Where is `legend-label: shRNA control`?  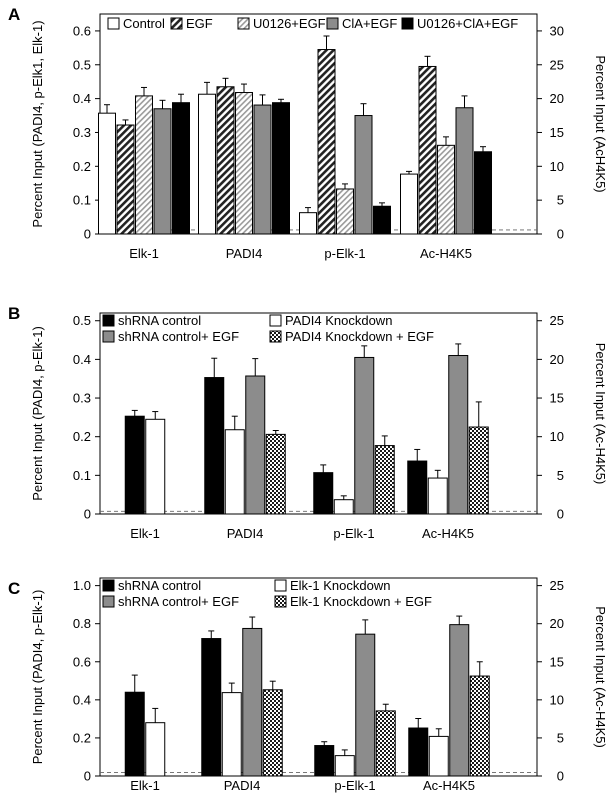
legend-label: shRNA control is located at coordinates (159, 320).